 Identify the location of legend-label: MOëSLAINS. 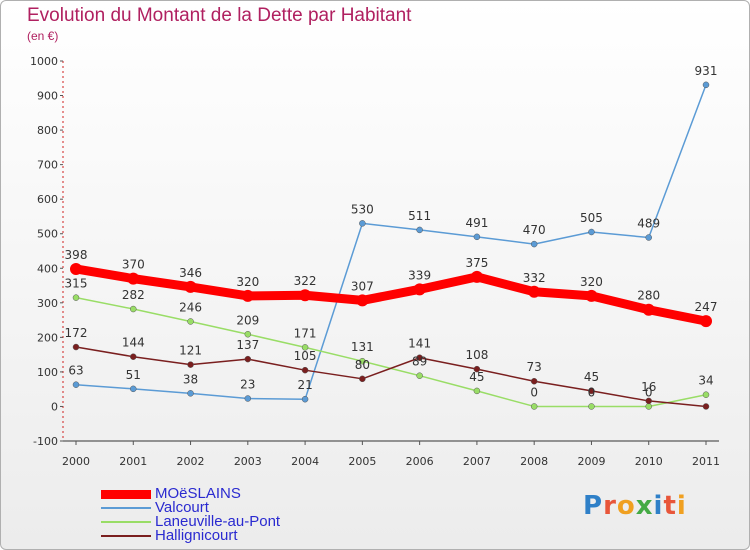
(198, 493).